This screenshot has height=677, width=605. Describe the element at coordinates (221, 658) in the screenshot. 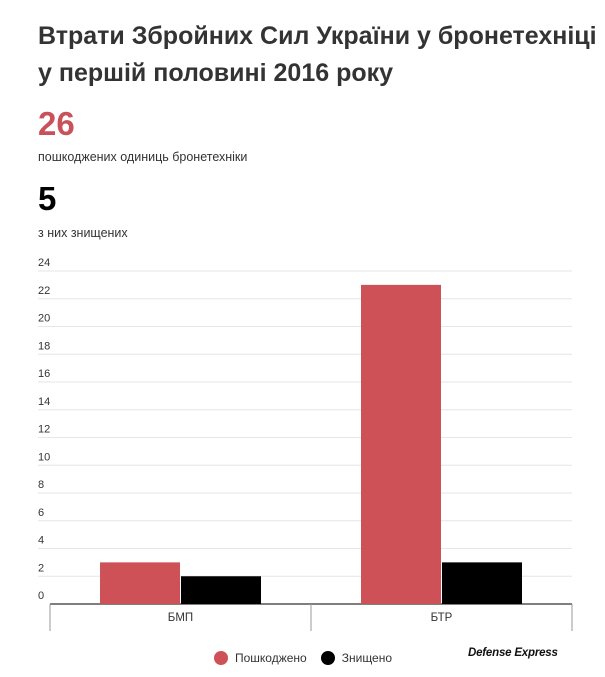

I see `legend-swatch-damaged` at that location.